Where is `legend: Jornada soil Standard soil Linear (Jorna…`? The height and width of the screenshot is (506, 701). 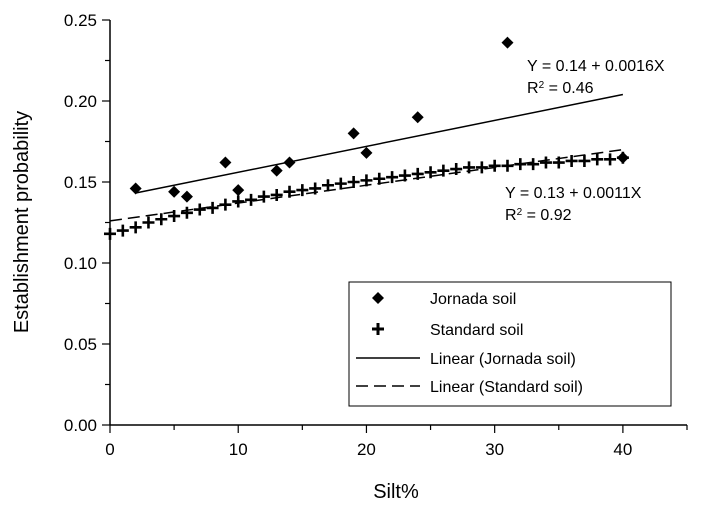 legend: Jornada soil Standard soil Linear (Jorna… is located at coordinates (510, 344).